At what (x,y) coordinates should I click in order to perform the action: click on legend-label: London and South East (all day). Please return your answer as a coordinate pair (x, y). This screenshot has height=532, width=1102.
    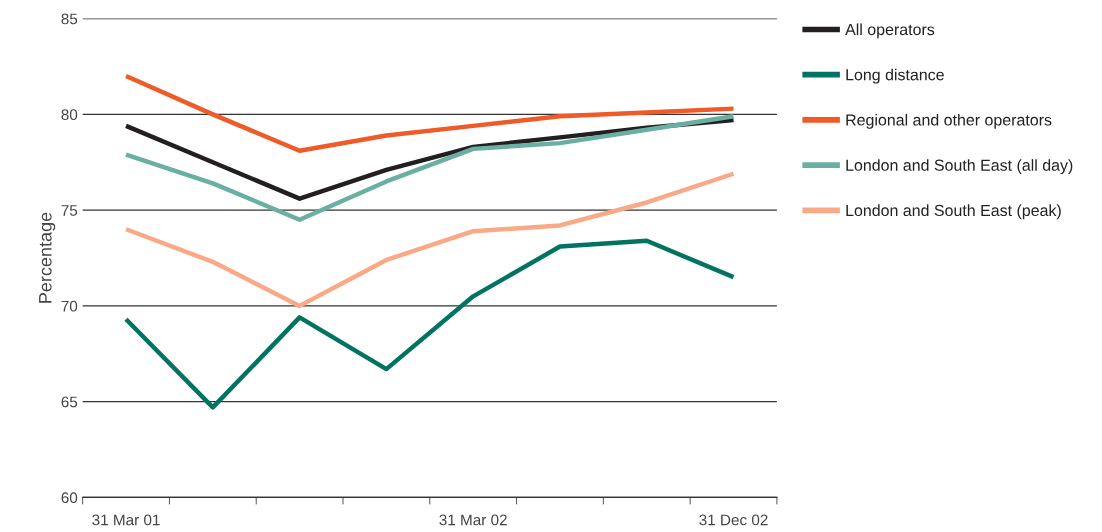
    Looking at the image, I should click on (959, 167).